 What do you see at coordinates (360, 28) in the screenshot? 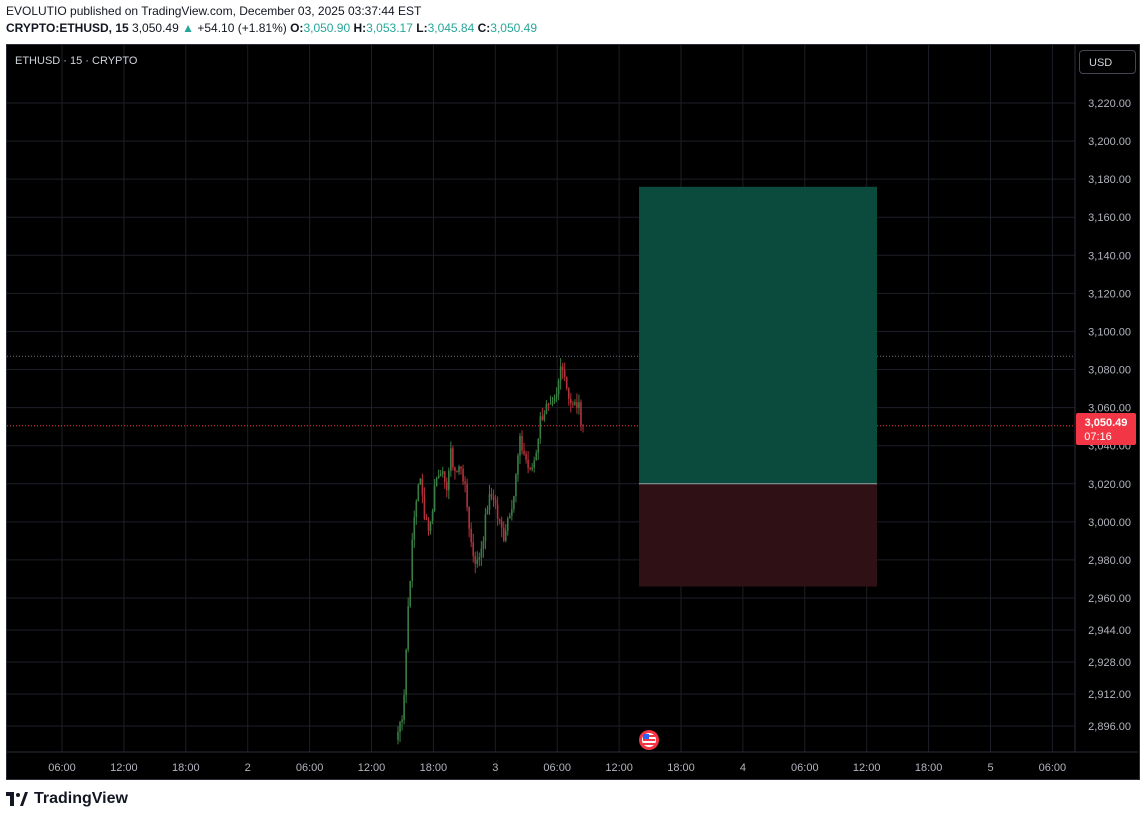
I see `high-label: H:` at bounding box center [360, 28].